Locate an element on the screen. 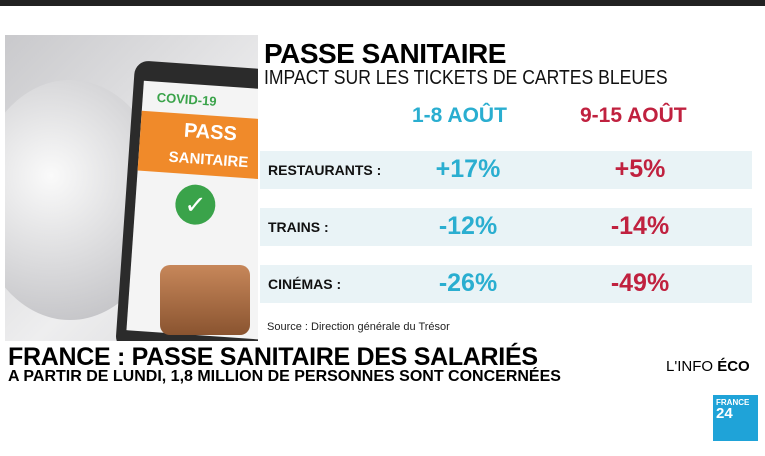 This screenshot has height=456, width=765. pass-text: PASS is located at coordinates (210, 132).